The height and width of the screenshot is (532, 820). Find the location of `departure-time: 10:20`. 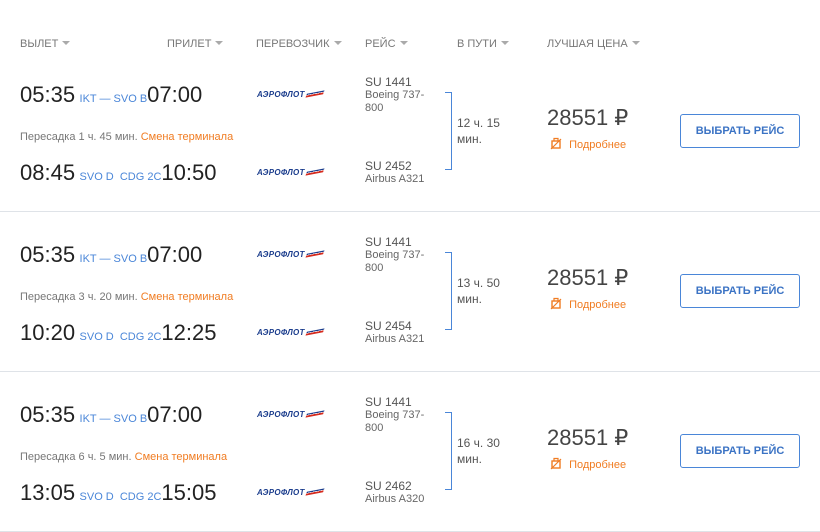

departure-time: 10:20 is located at coordinates (48, 332).